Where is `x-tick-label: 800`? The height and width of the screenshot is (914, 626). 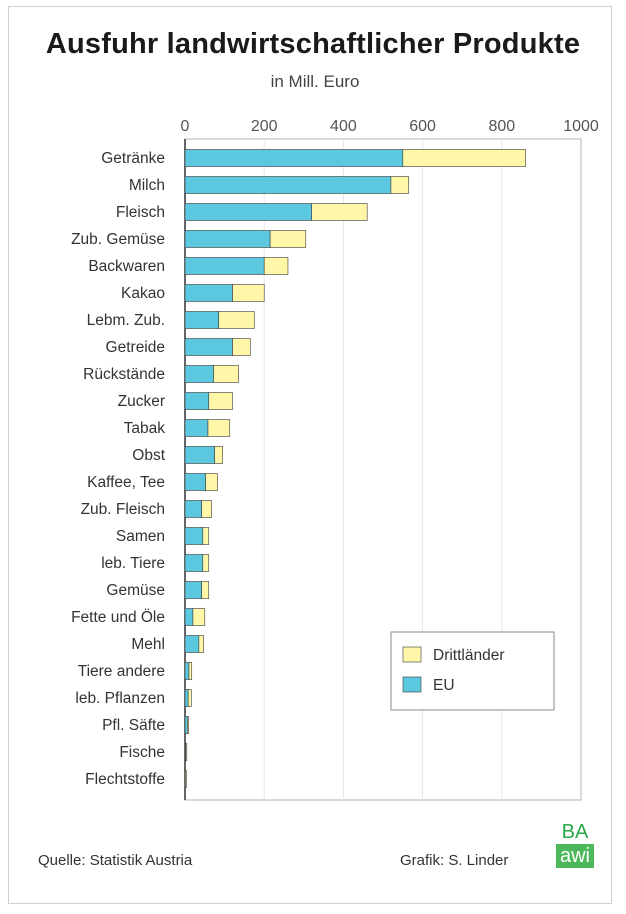 x-tick-label: 800 is located at coordinates (501, 126).